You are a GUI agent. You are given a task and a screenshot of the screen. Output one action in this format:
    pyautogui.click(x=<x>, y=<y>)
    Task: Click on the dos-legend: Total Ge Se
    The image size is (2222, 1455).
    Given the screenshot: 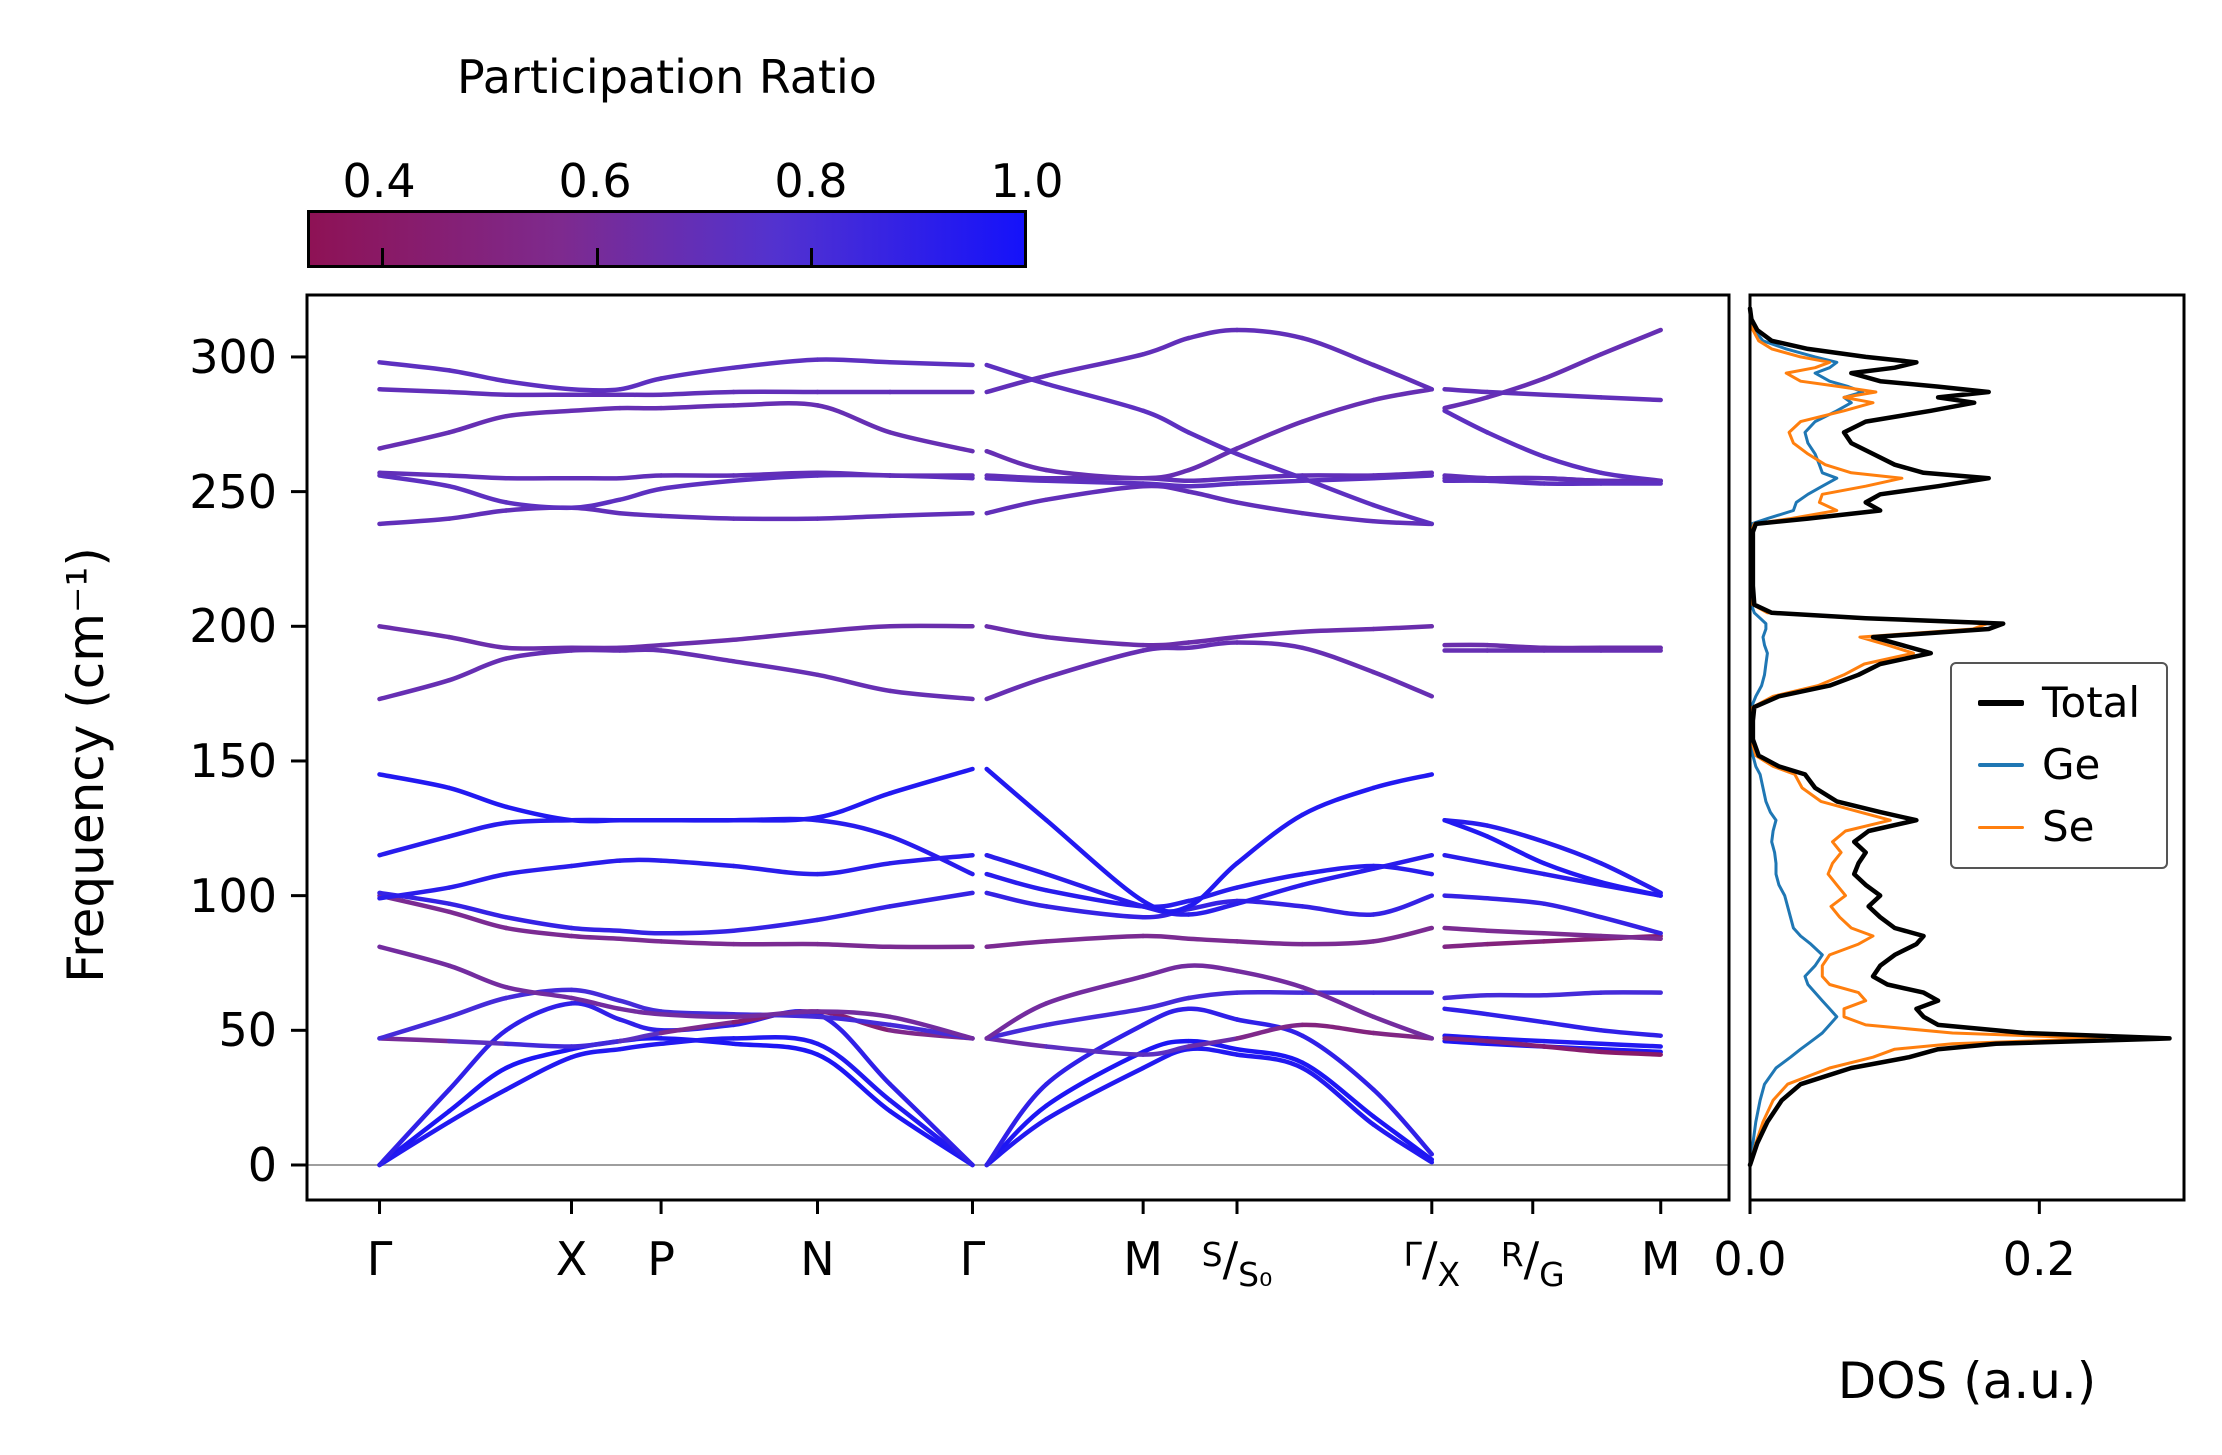 What is the action you would take?
    pyautogui.click(x=2059, y=765)
    